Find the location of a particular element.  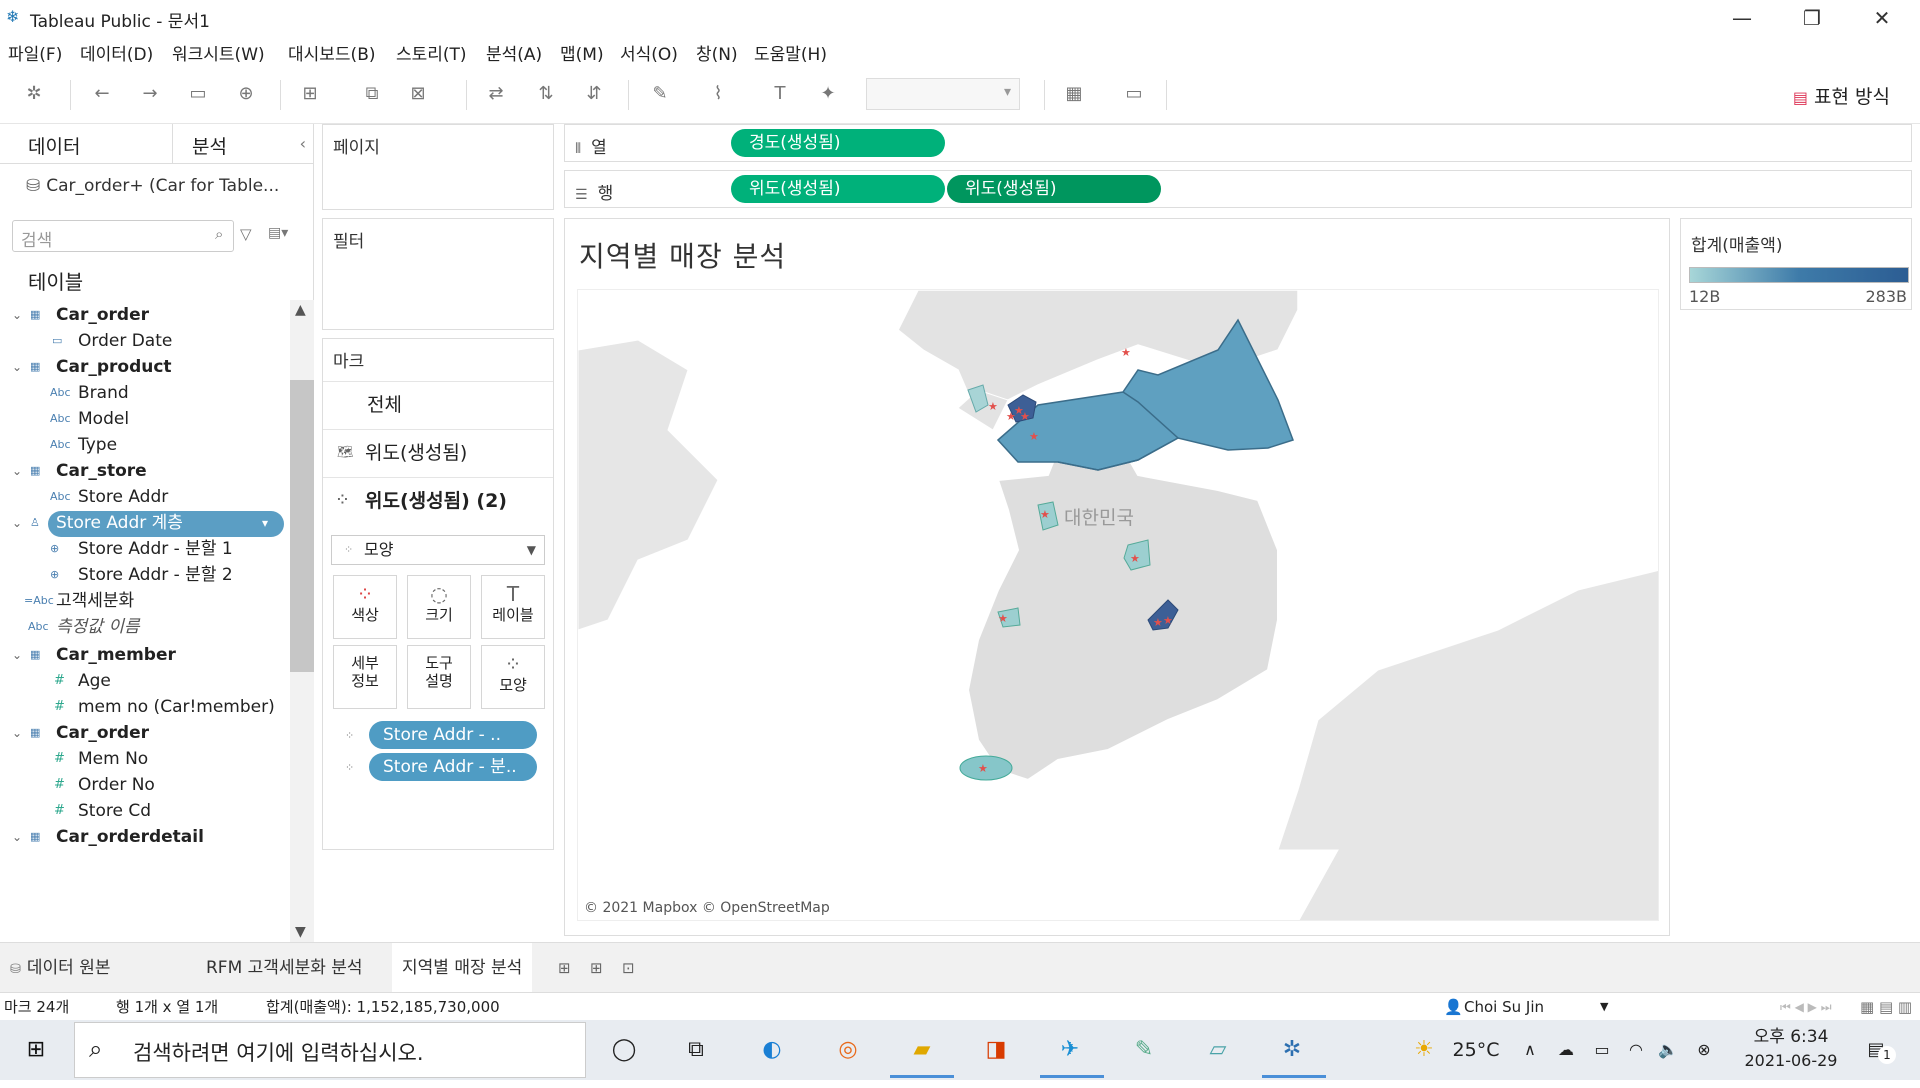

menu-format: 서식(O) is located at coordinates (649, 55).